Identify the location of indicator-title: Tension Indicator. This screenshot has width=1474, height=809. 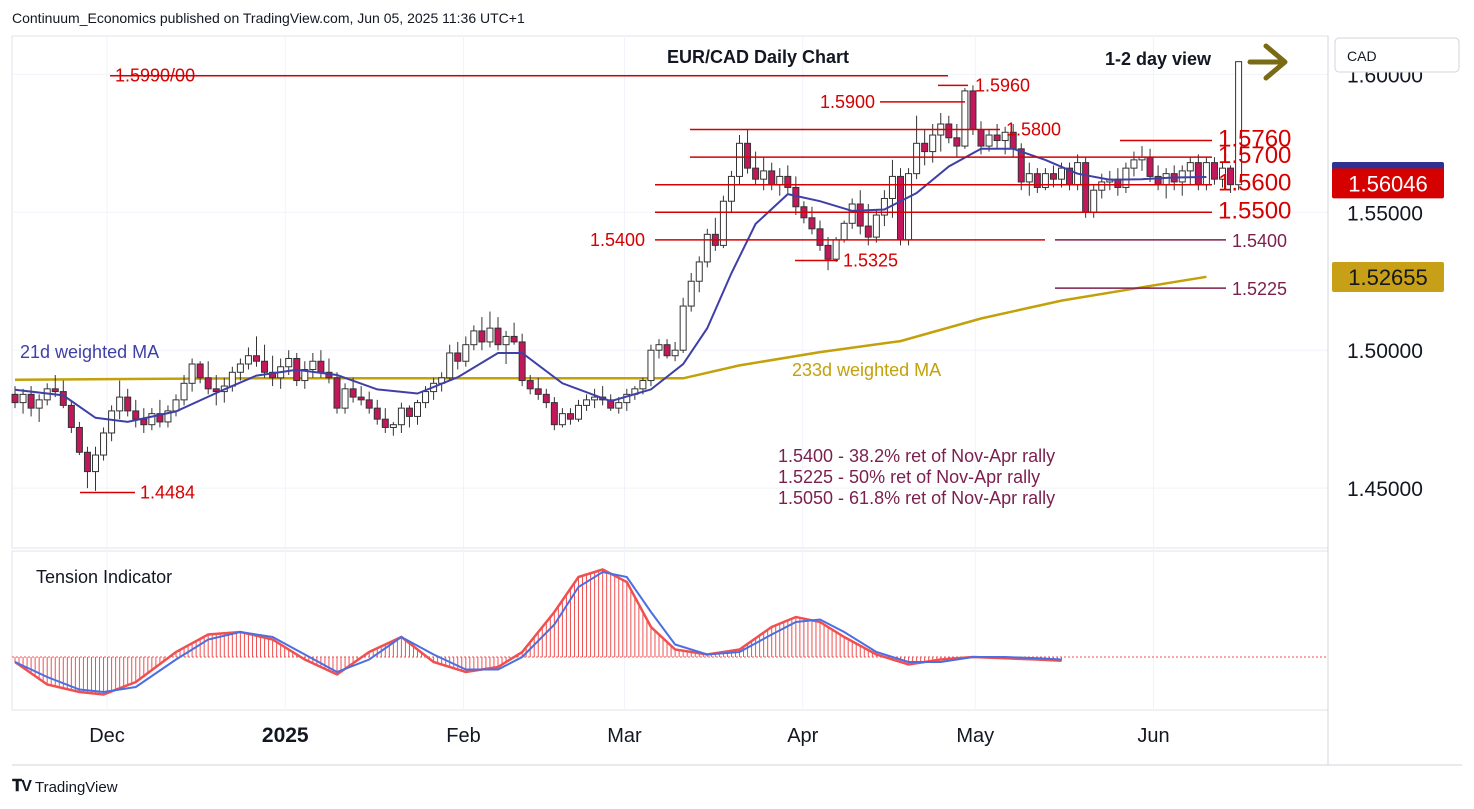
(104, 577).